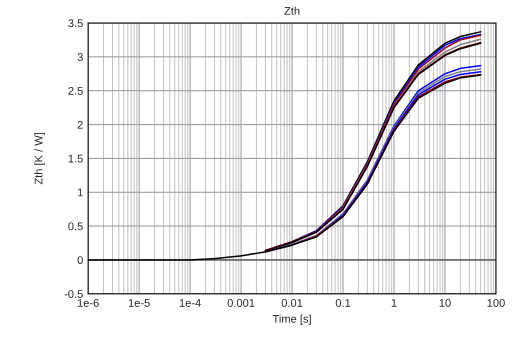 The height and width of the screenshot is (354, 531). Describe the element at coordinates (291, 319) in the screenshot. I see `x-axis-title: Time [s]` at that location.